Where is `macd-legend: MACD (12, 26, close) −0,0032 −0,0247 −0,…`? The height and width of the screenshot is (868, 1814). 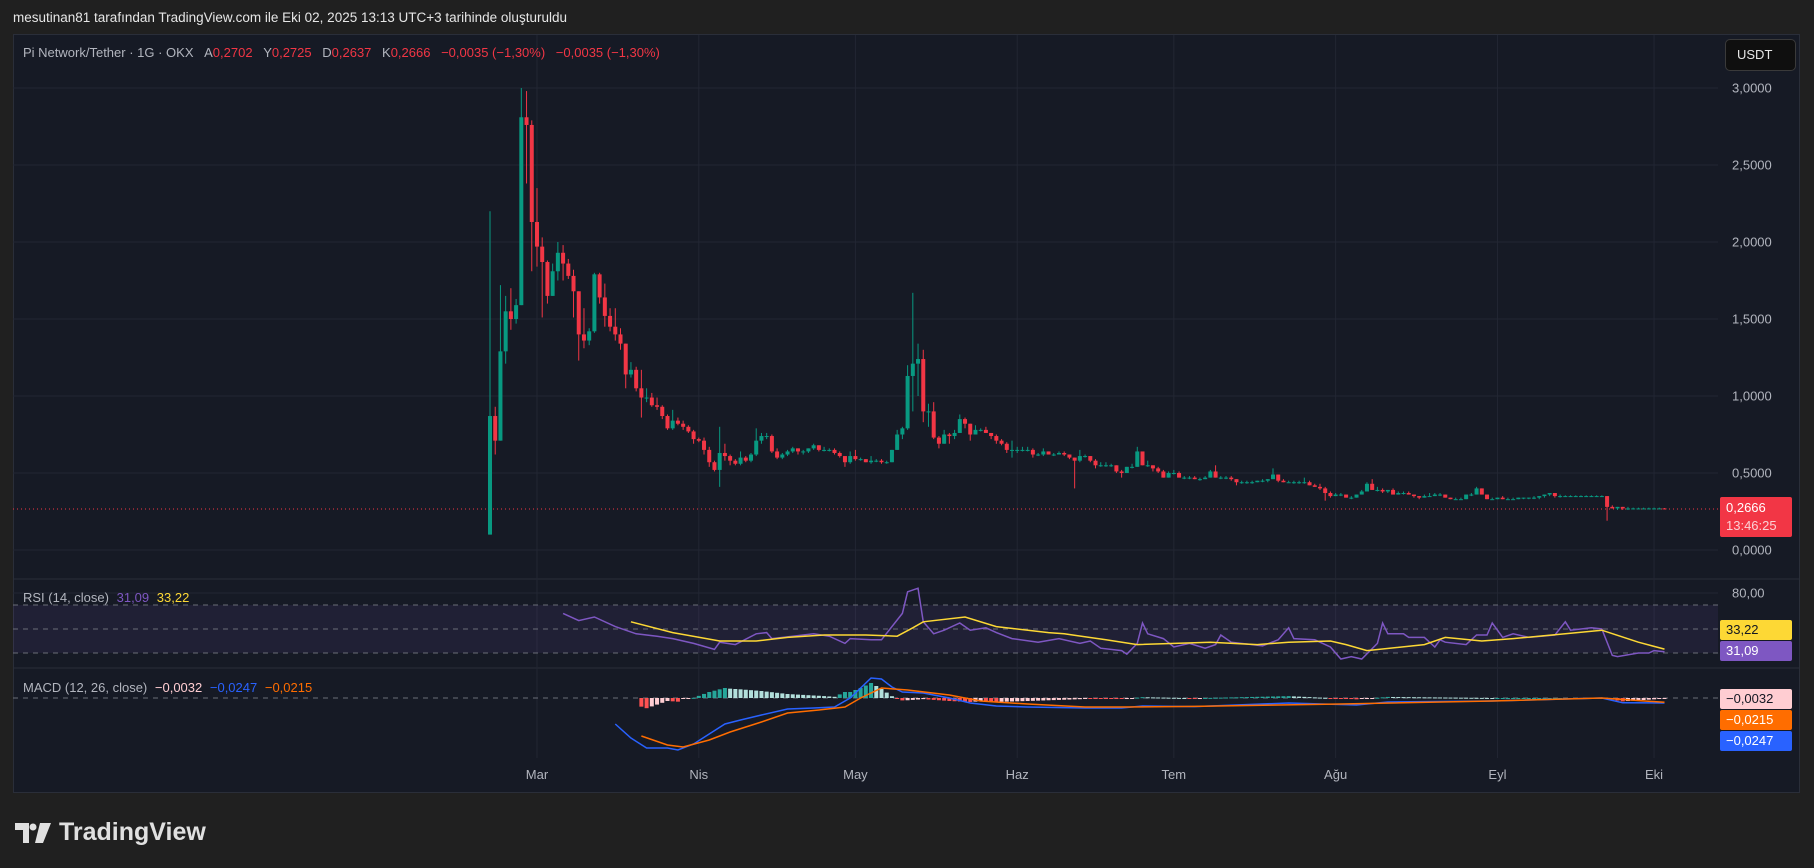 macd-legend: MACD (12, 26, close) −0,0032 −0,0247 −0,… is located at coordinates (167, 687).